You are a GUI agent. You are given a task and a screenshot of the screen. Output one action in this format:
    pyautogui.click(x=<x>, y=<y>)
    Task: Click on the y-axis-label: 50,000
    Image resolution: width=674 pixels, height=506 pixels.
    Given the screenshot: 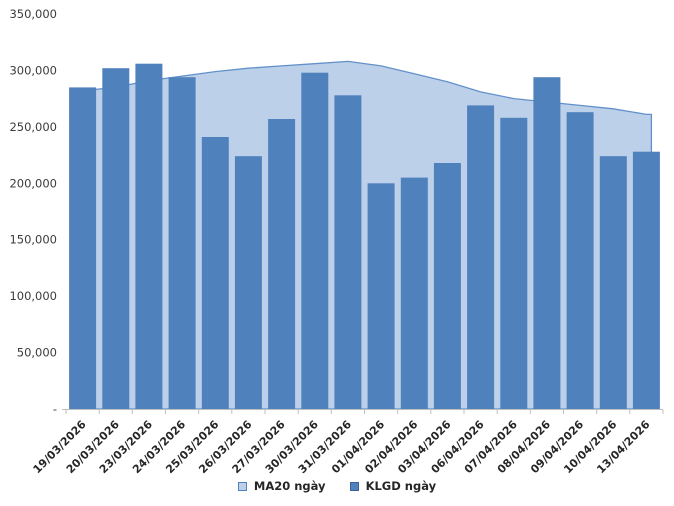 What is the action you would take?
    pyautogui.click(x=37, y=353)
    